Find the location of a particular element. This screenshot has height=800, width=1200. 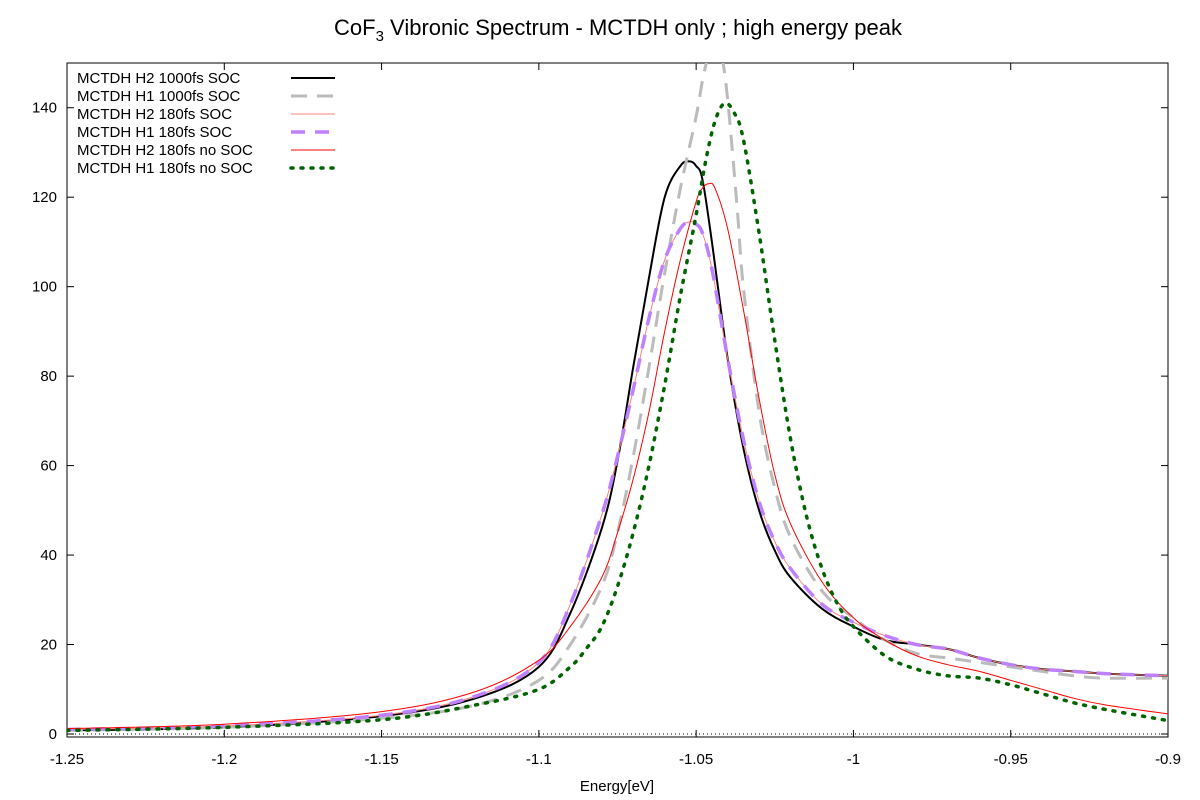

y-tick-label: 0 is located at coordinates (53, 734).